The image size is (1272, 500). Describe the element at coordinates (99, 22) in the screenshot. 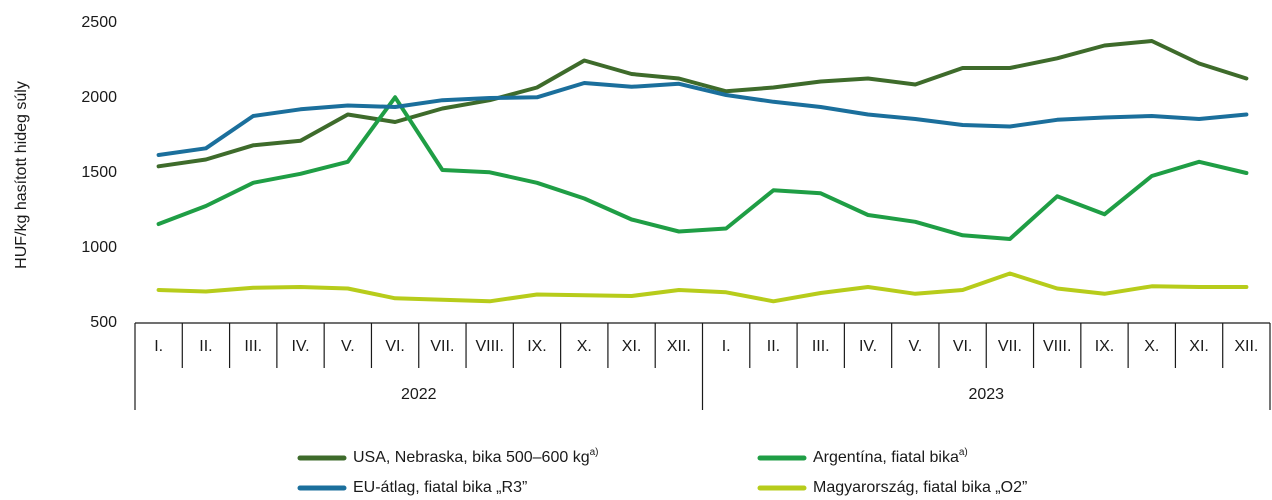

I see `y-tick-label: 2500` at that location.